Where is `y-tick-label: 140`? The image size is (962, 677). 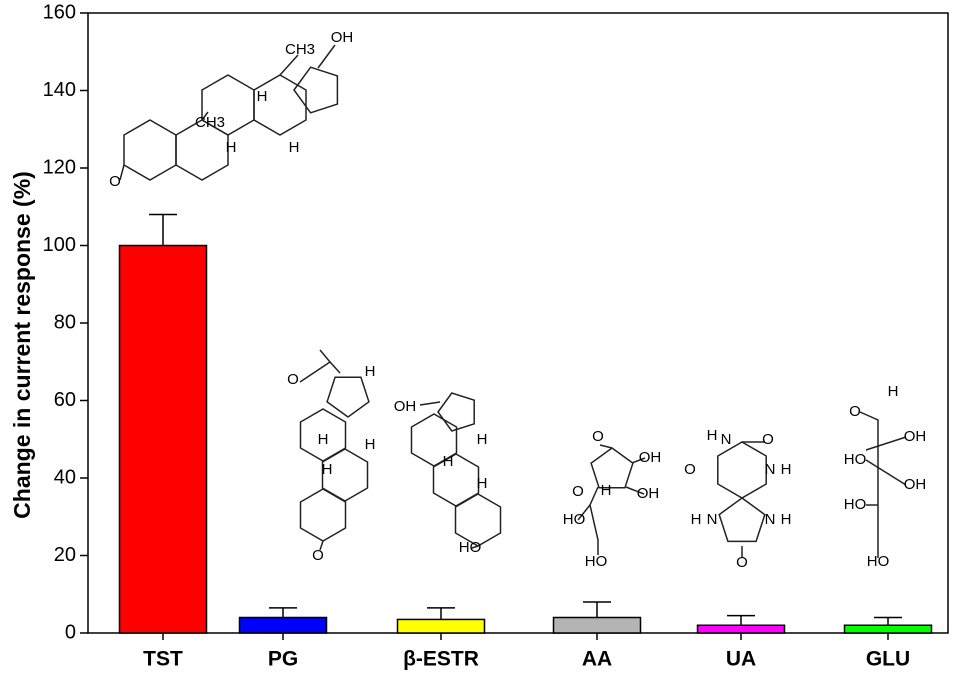 y-tick-label: 140 is located at coordinates (59, 90).